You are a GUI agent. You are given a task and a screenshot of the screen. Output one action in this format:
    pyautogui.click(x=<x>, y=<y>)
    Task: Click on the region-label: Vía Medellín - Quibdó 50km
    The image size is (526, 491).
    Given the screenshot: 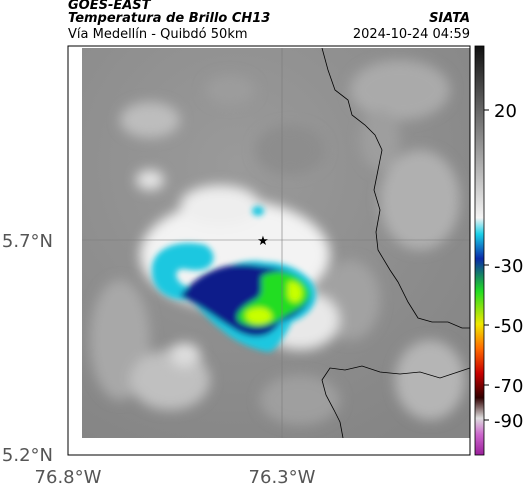 What is the action you would take?
    pyautogui.click(x=158, y=34)
    